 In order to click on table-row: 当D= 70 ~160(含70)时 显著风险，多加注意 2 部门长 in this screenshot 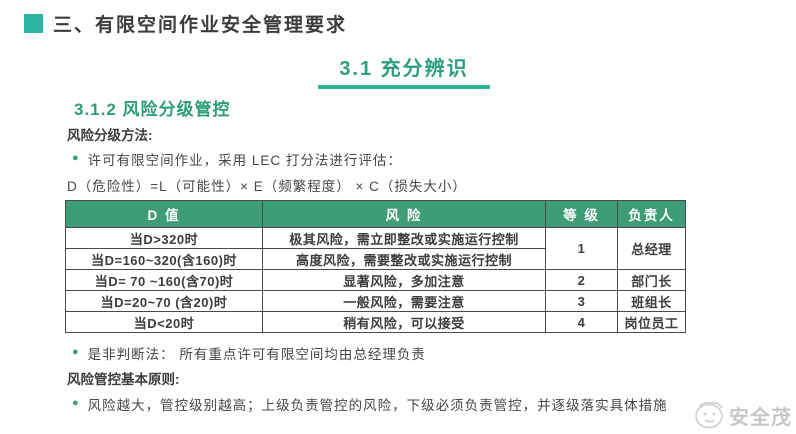, I will do `click(375, 280)`.